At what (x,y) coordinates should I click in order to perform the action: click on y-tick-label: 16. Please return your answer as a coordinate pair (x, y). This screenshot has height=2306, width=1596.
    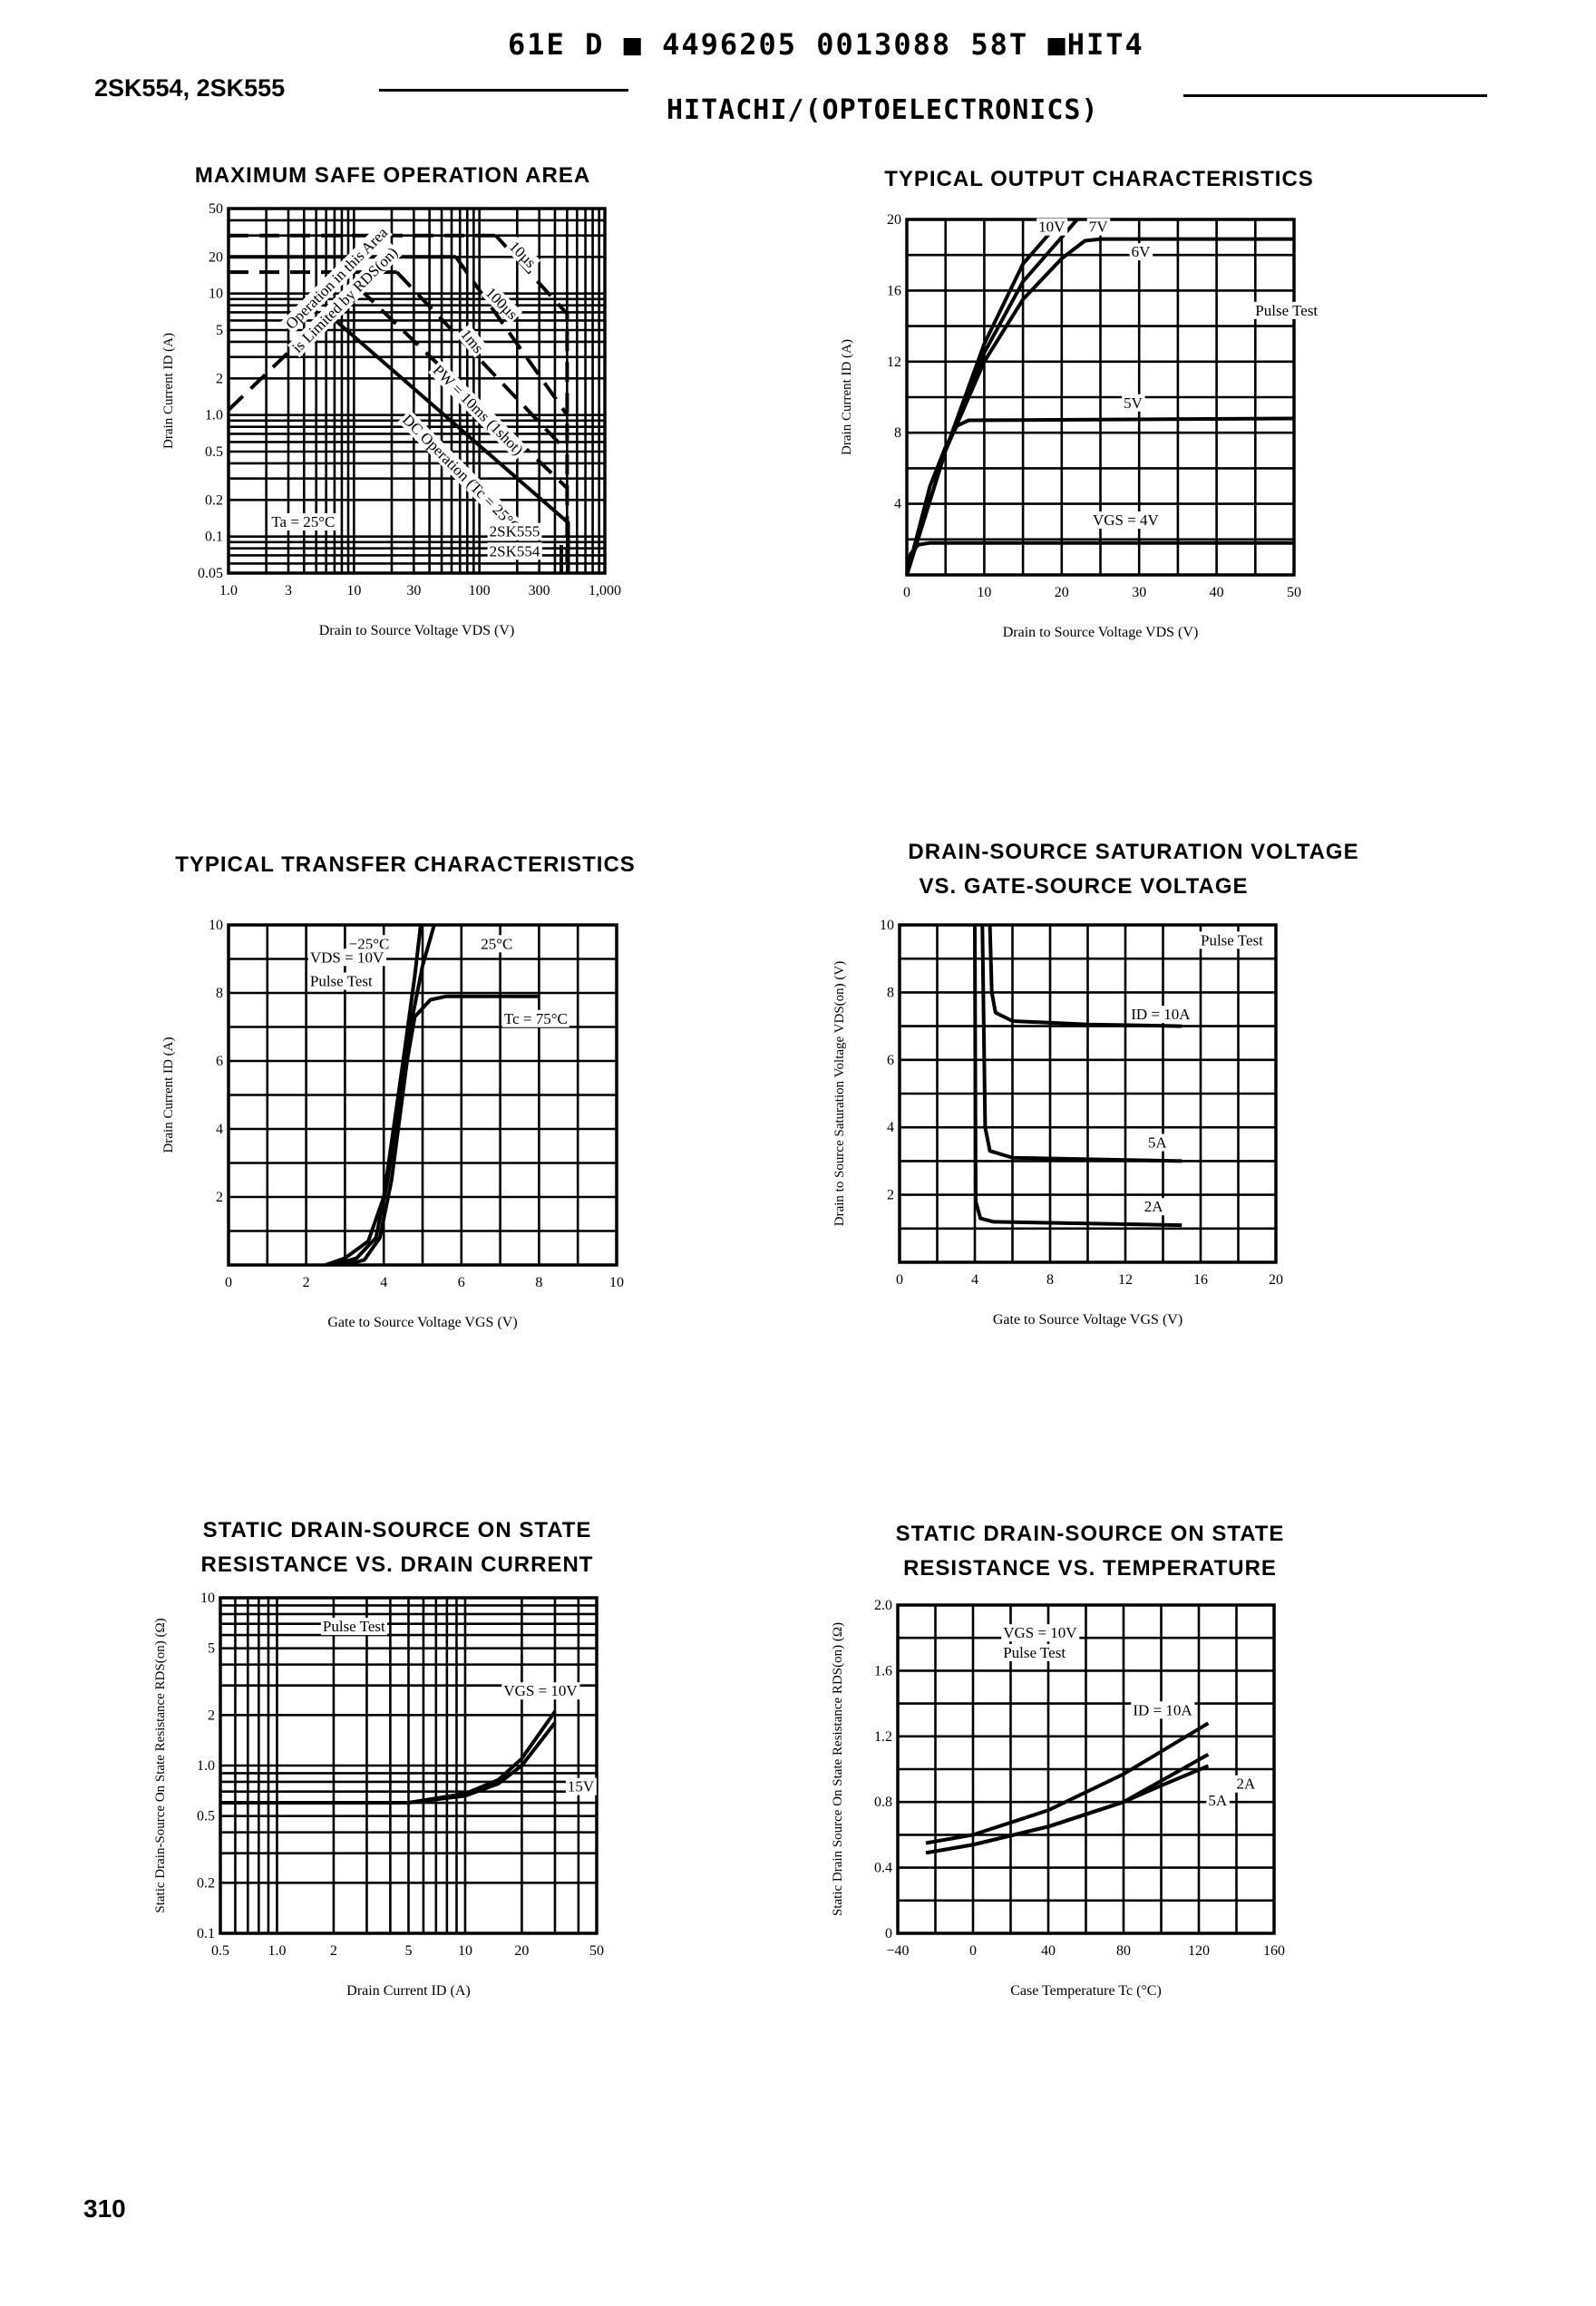
    Looking at the image, I should click on (894, 291).